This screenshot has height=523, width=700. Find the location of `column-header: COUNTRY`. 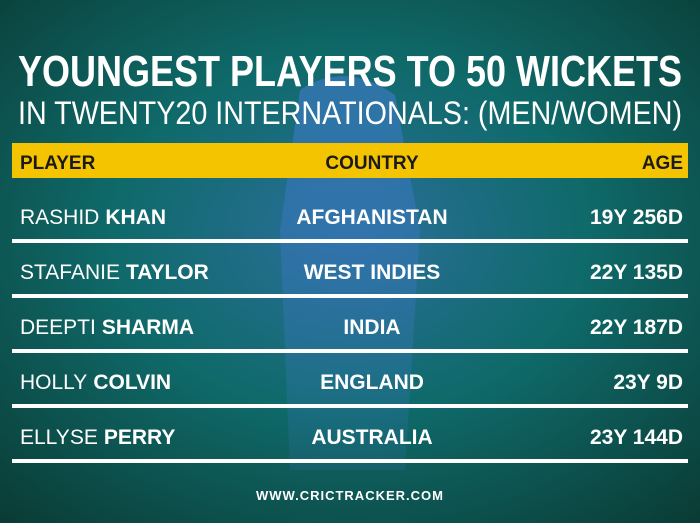

column-header: COUNTRY is located at coordinates (372, 163).